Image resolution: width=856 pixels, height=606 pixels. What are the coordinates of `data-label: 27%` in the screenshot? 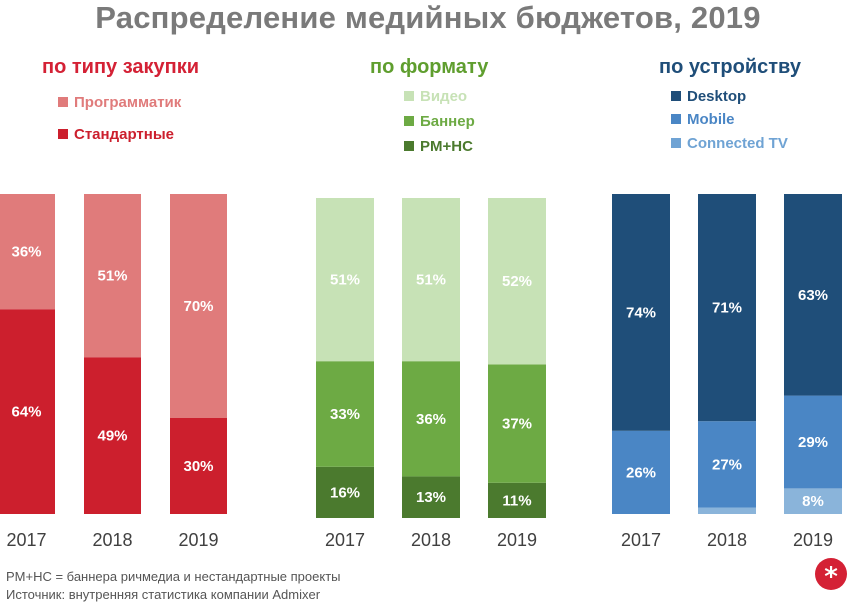 It's located at (727, 464).